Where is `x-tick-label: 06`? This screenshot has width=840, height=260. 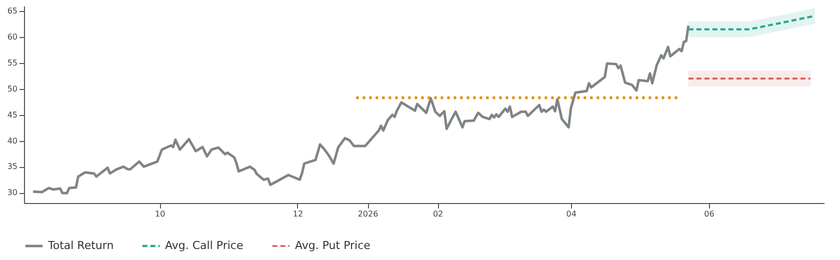 x-tick-label: 06 is located at coordinates (709, 214).